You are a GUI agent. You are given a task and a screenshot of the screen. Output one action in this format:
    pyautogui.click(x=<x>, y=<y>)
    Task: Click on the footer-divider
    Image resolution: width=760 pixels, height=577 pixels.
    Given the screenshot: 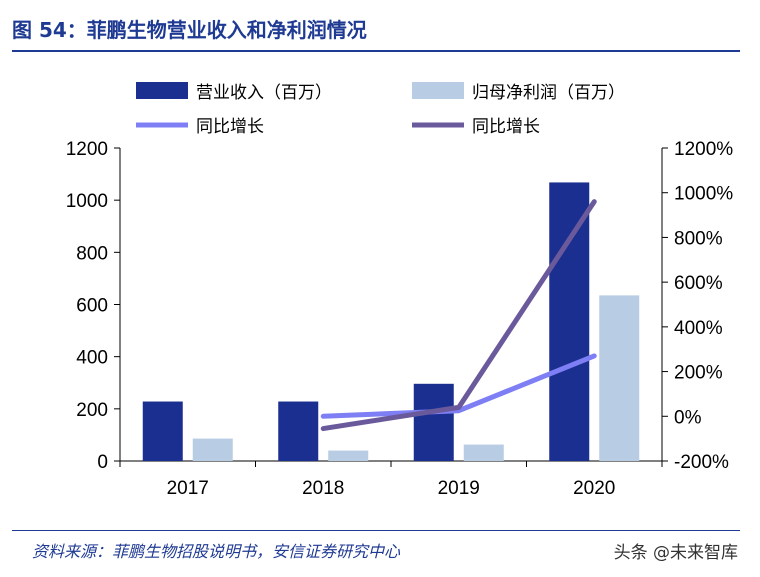 What is the action you would take?
    pyautogui.click(x=376, y=530)
    